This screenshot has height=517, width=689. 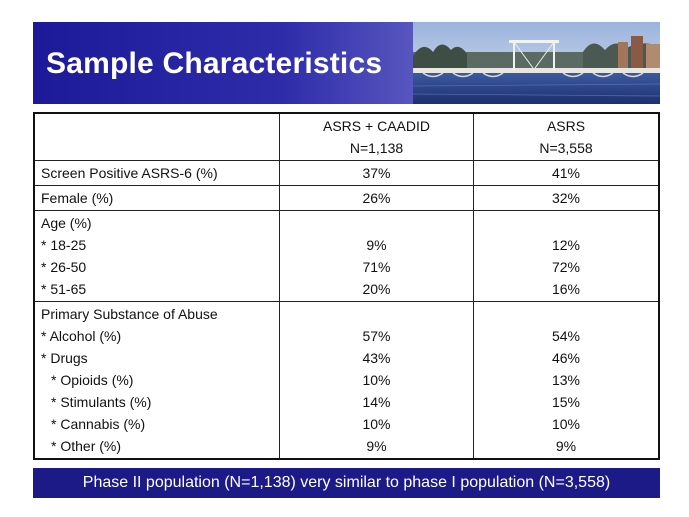 I want to click on row-value: 41%, so click(x=566, y=173).